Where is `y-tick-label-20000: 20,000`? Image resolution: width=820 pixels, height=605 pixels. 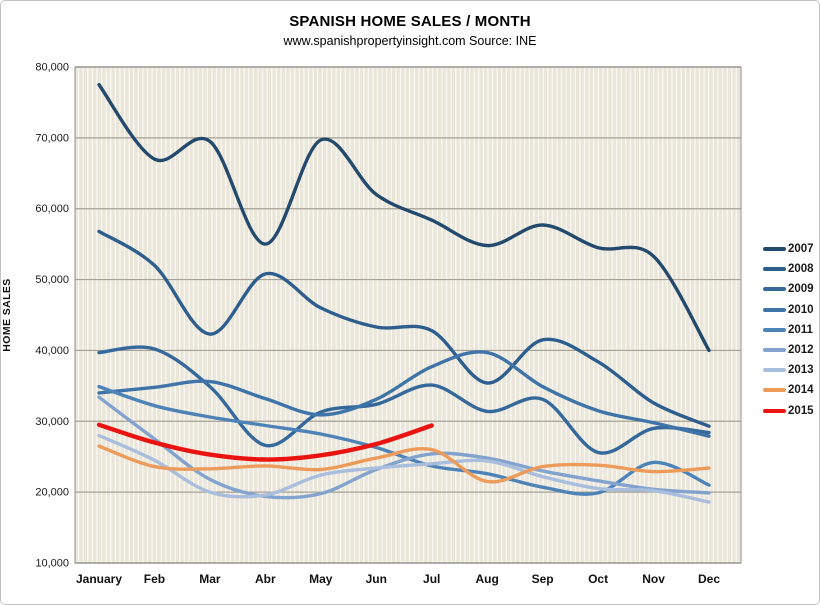
y-tick-label-20000: 20,000 is located at coordinates (52, 493).